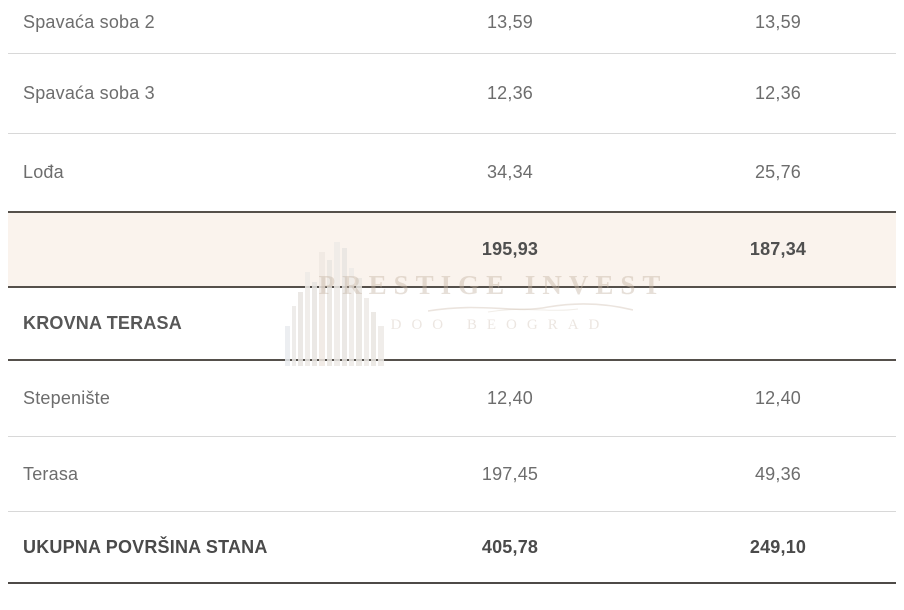 The height and width of the screenshot is (610, 904). Describe the element at coordinates (510, 22) in the screenshot. I see `area-value-1: 13,59` at that location.